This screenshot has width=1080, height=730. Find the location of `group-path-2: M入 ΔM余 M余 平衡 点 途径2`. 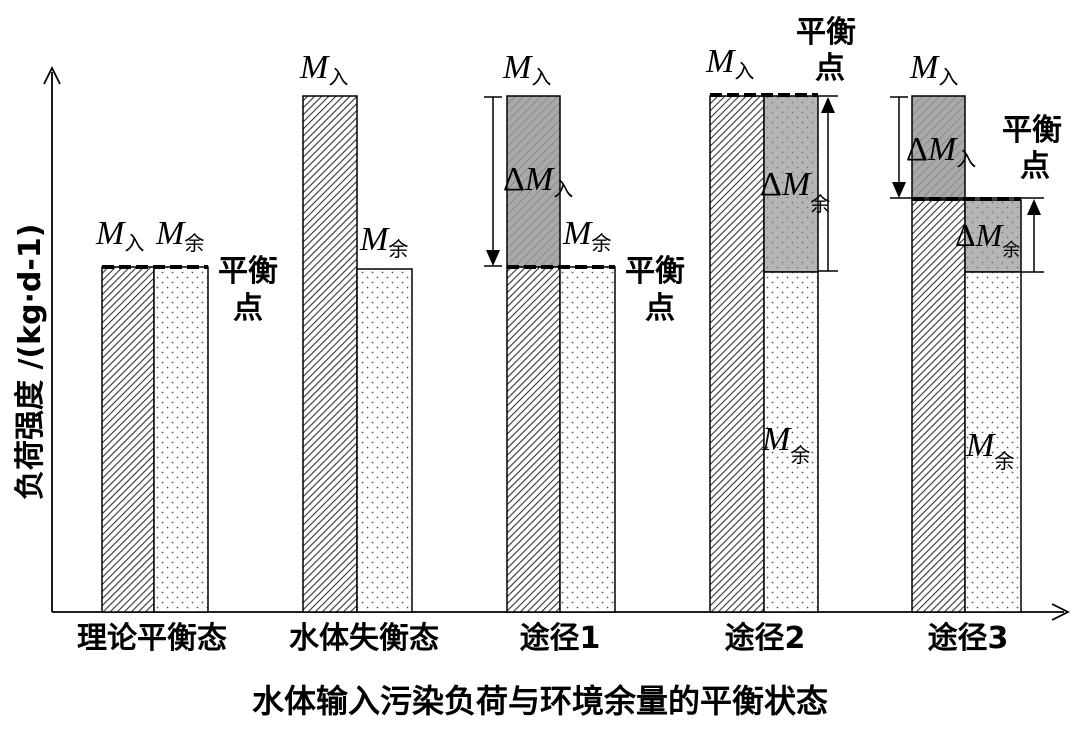

group-path-2: M入 ΔM余 M余 平衡 点 途径2 is located at coordinates (780, 335).